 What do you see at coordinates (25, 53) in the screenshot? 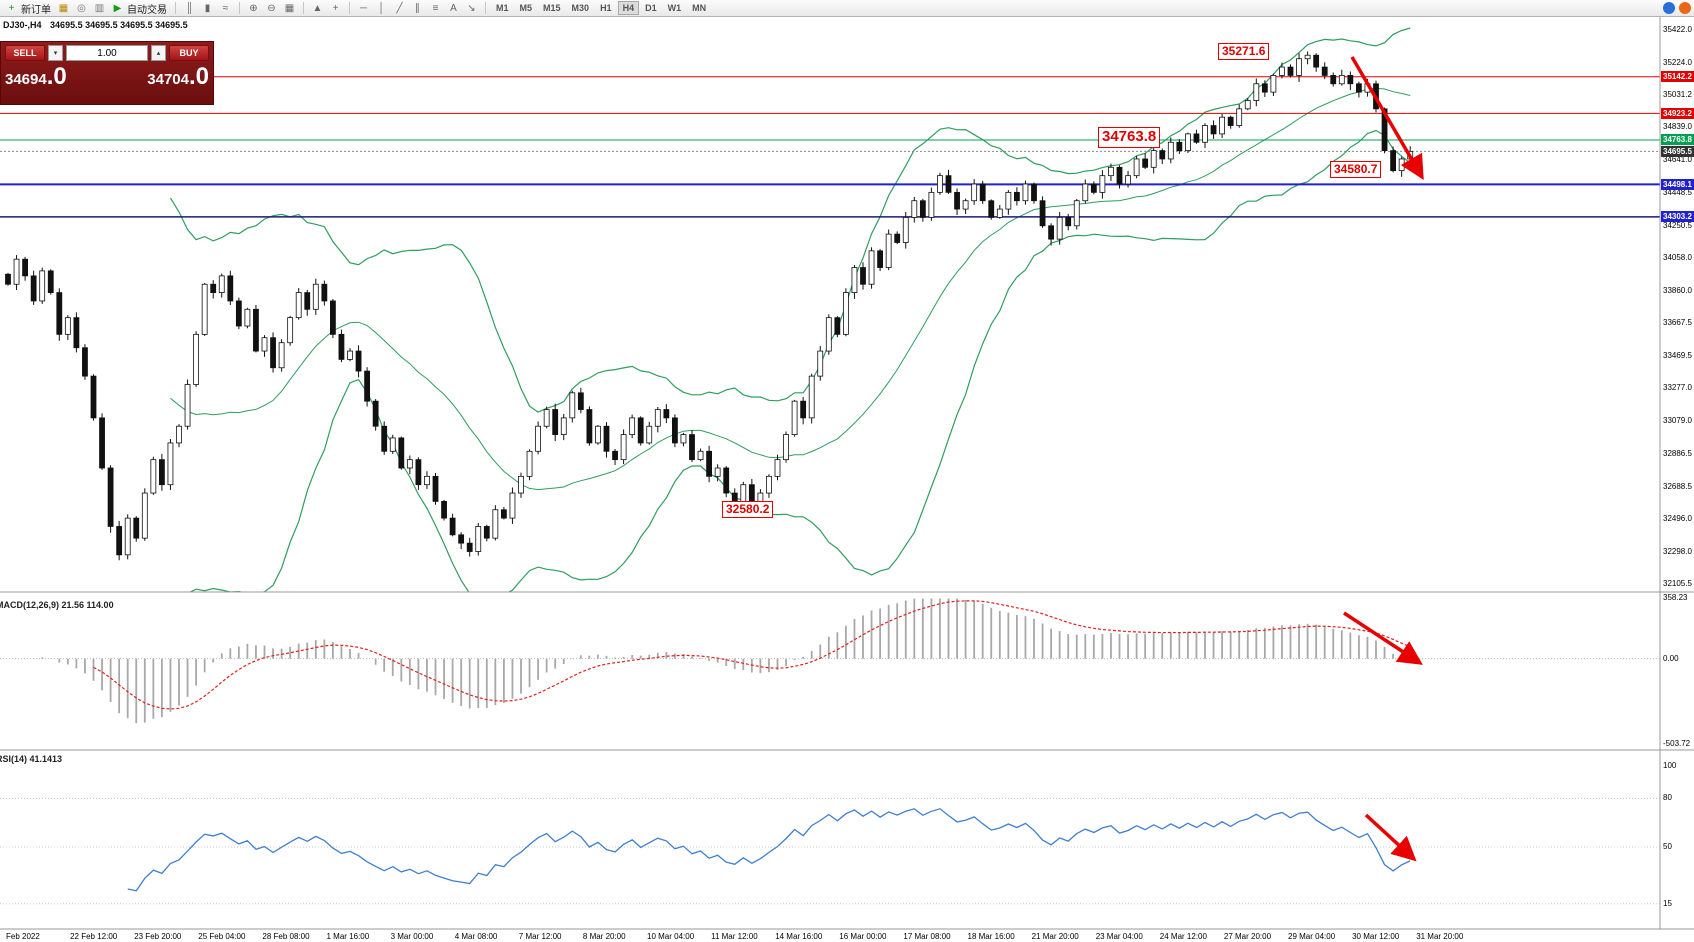
I see `sell-button: SELL` at bounding box center [25, 53].